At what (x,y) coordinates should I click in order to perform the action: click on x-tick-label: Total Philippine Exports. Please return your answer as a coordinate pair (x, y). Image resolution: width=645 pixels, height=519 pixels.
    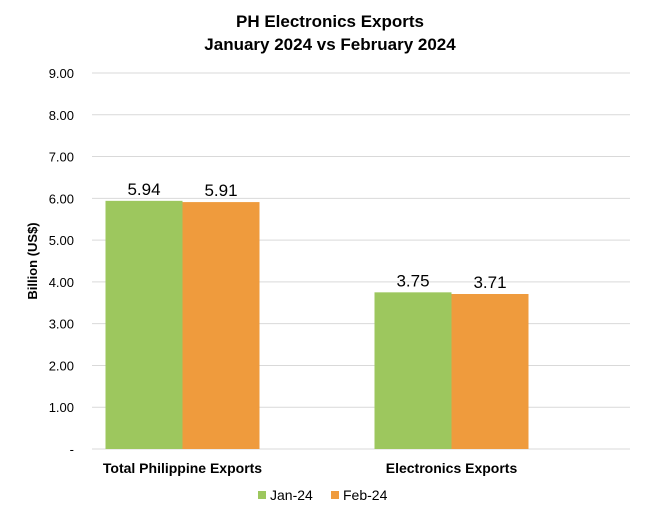
    Looking at the image, I should click on (182, 468).